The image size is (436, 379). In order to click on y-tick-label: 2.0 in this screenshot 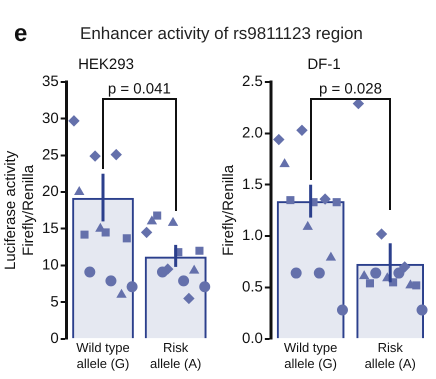, I will do `click(252, 133)`.